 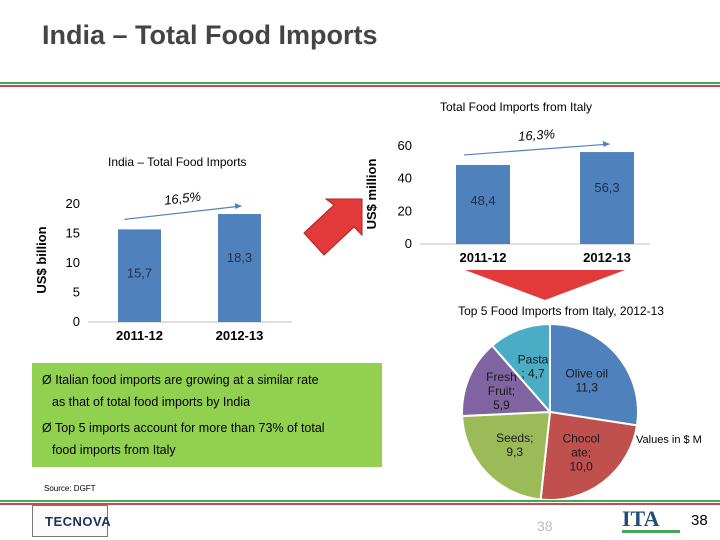 What do you see at coordinates (606, 144) in the screenshot?
I see `c2-growth-arrowhead-icon` at bounding box center [606, 144].